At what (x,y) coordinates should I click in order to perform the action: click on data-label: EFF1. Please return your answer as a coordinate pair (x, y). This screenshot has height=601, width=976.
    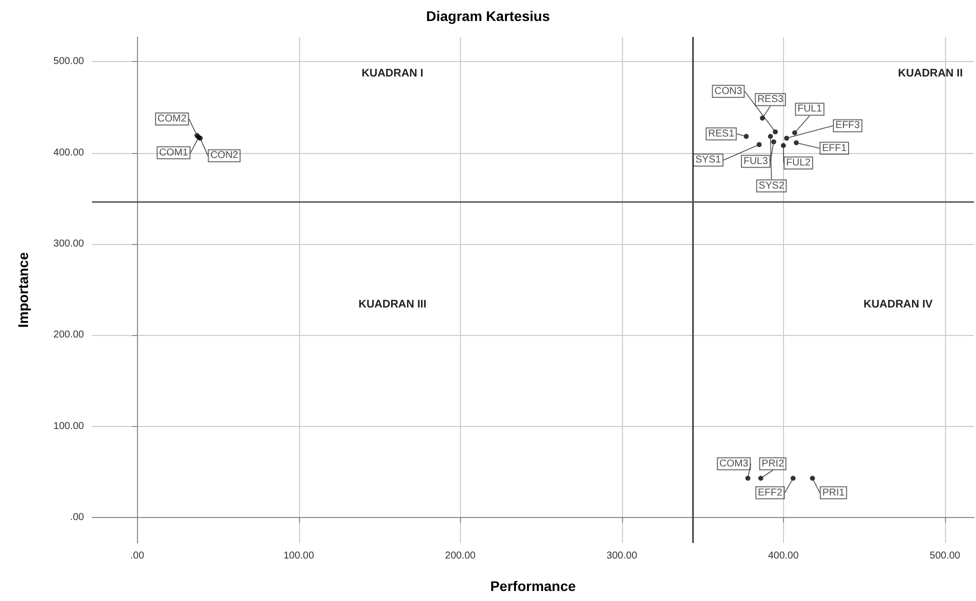
    Looking at the image, I should click on (834, 148).